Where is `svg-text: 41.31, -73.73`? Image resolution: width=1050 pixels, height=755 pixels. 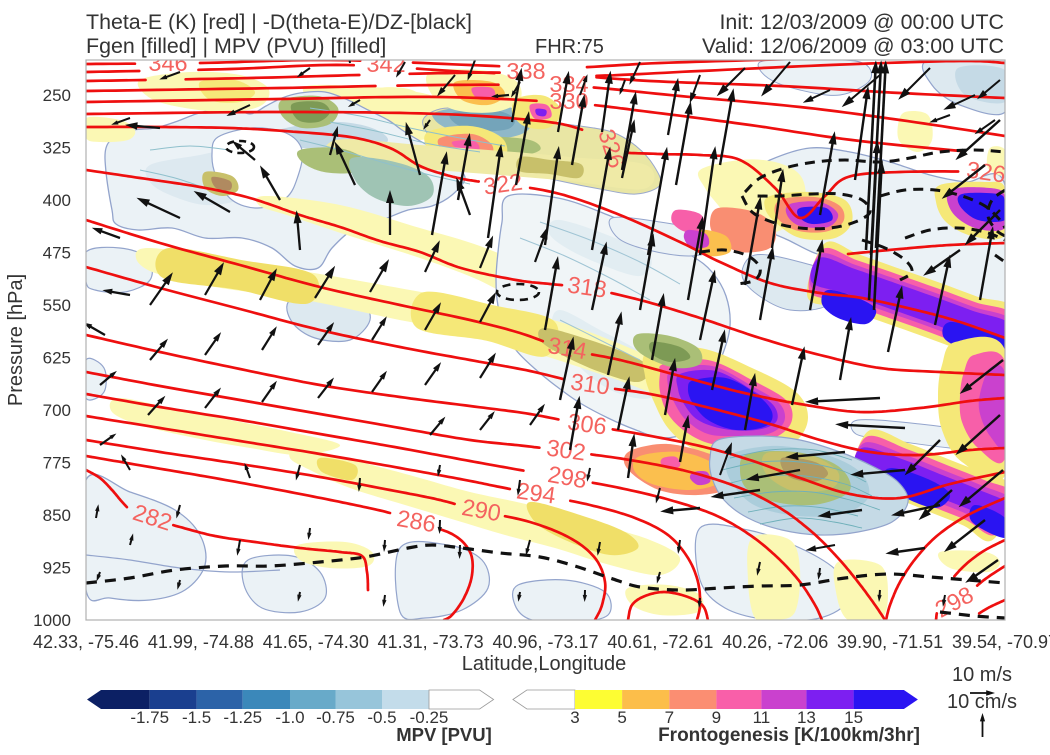
svg-text: 41.31, -73.73 is located at coordinates (431, 642).